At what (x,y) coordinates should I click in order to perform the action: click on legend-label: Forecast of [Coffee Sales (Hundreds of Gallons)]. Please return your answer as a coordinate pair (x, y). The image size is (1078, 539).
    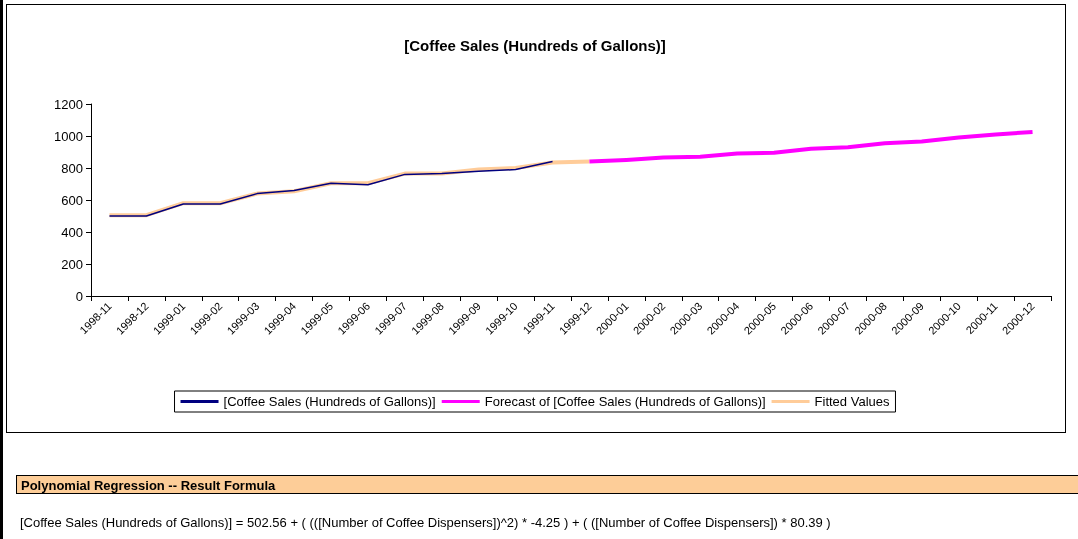
    Looking at the image, I should click on (625, 401).